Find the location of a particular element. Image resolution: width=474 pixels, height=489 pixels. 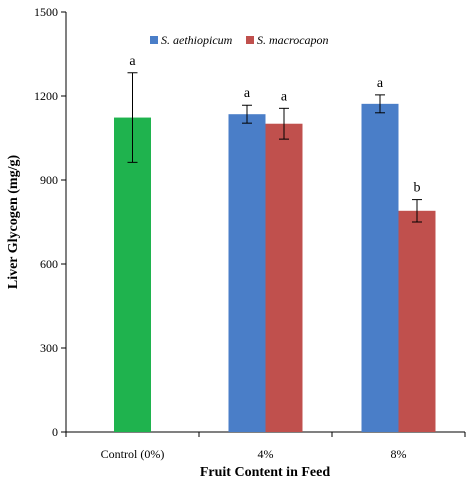

x-tick-label: 4% is located at coordinates (266, 454).